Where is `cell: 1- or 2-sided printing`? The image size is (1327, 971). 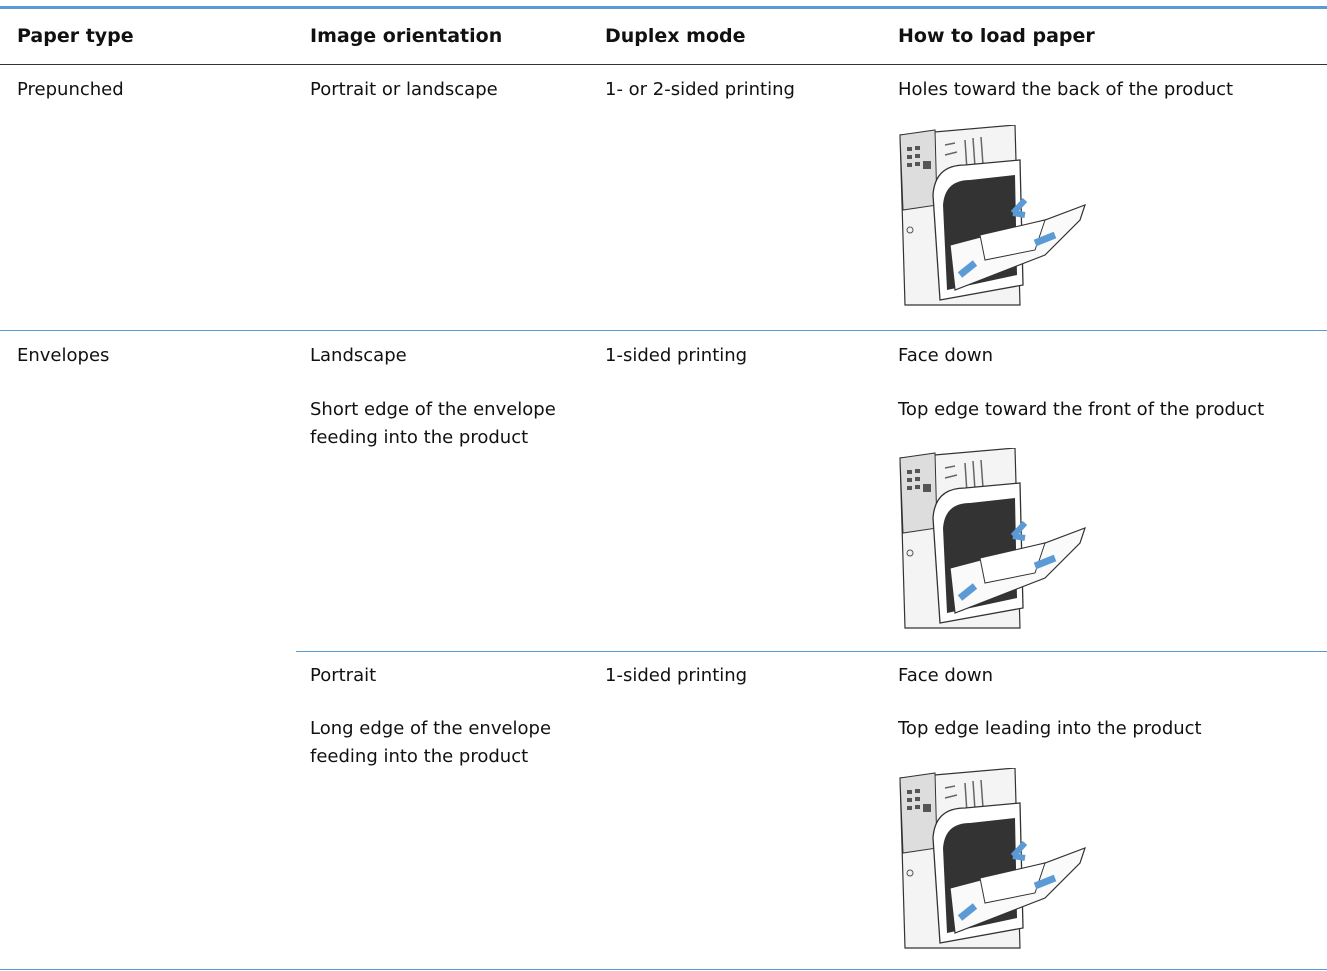 cell: 1- or 2-sided printing is located at coordinates (700, 89).